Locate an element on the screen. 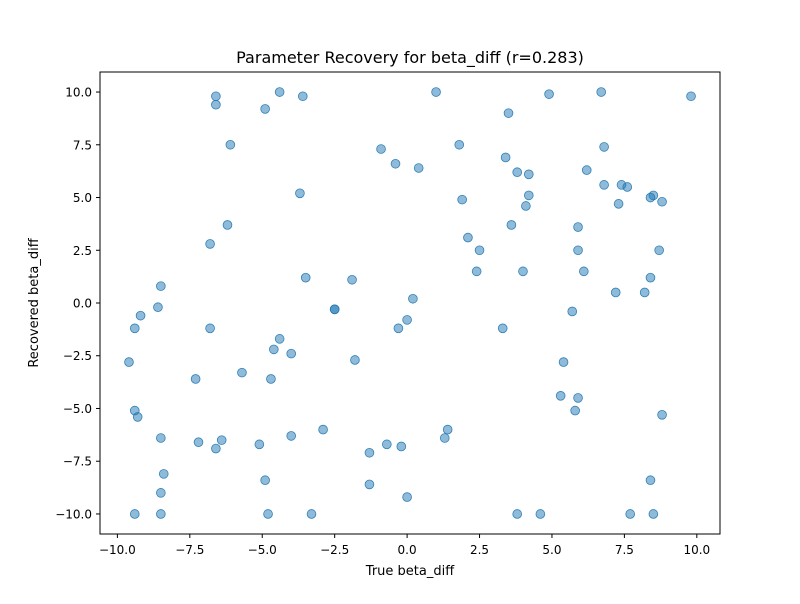 The height and width of the screenshot is (604, 800). x-tick-label: −7.5 is located at coordinates (189, 550).